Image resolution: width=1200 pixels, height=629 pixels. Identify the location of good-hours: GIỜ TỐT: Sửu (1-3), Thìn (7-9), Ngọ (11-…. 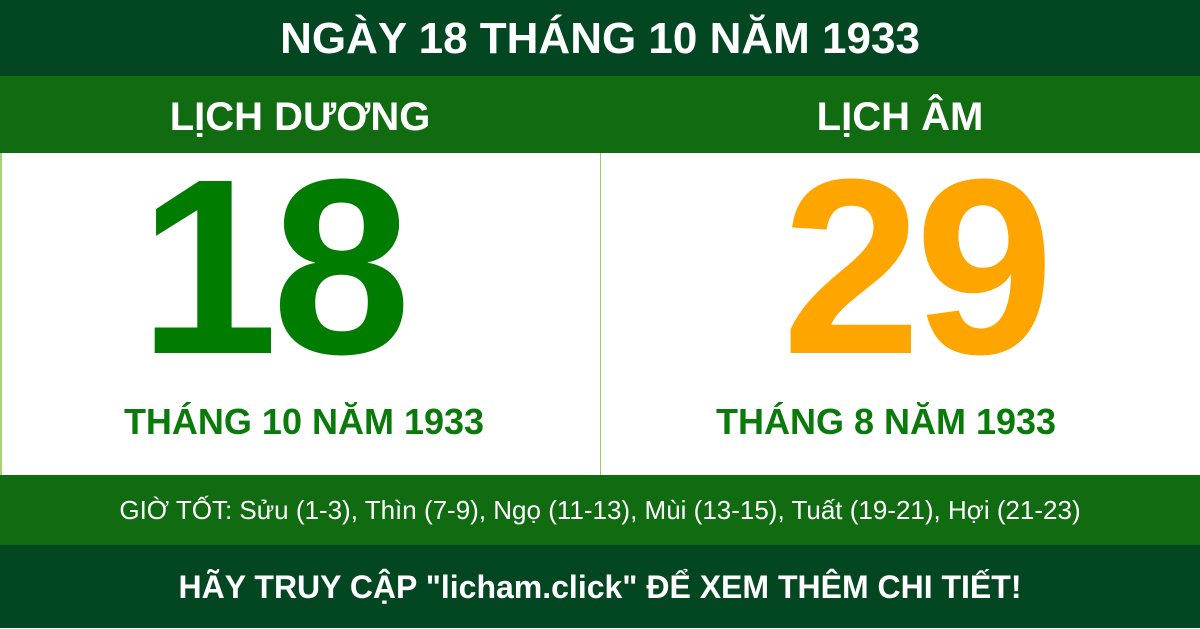
(600, 510).